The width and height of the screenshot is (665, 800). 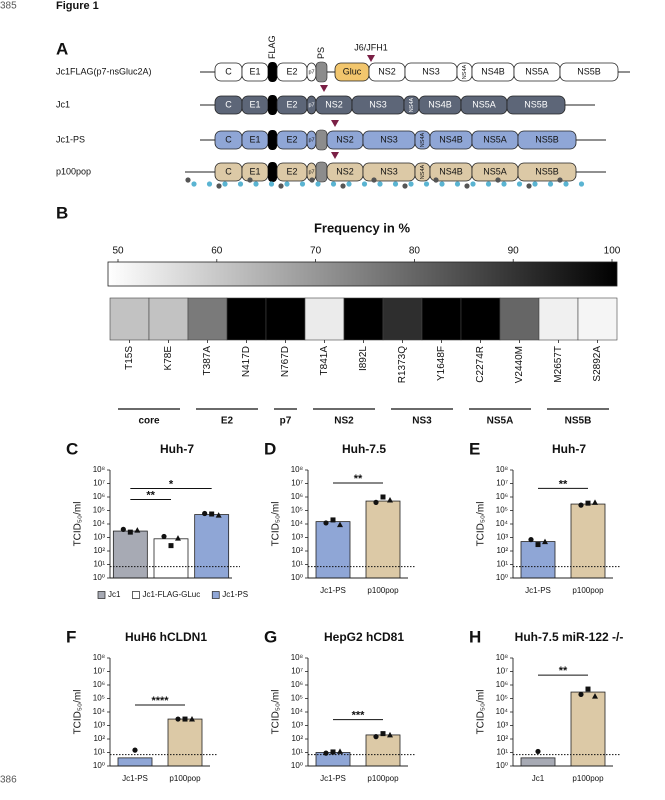 What do you see at coordinates (316, 251) in the screenshot?
I see `colorbar-tick-label: 70` at bounding box center [316, 251].